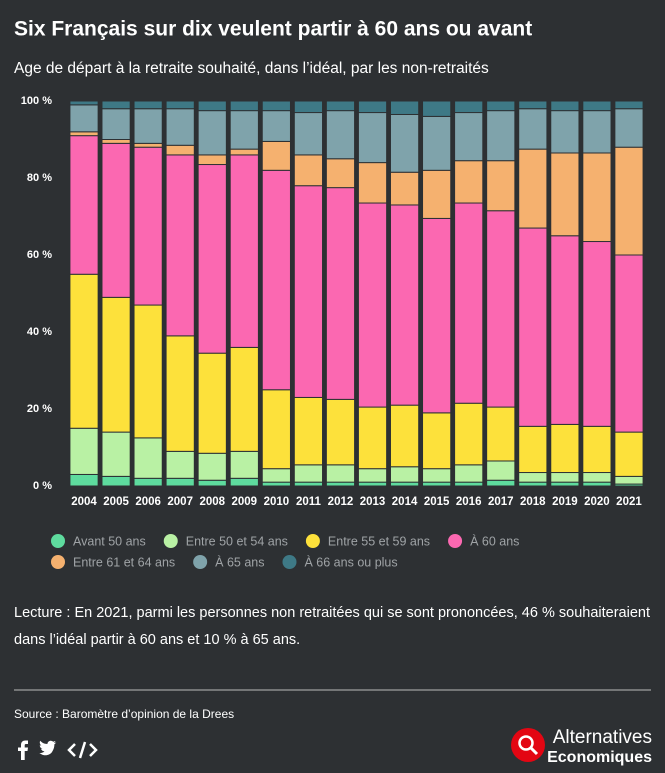  I want to click on y-tick-label: 100 %, so click(36, 101).